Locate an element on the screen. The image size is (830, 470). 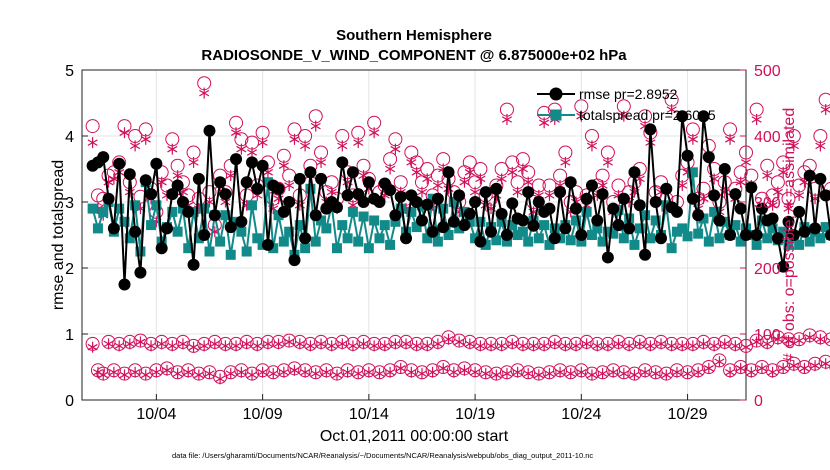
y-tick-label-left: 4 is located at coordinates (69, 137).